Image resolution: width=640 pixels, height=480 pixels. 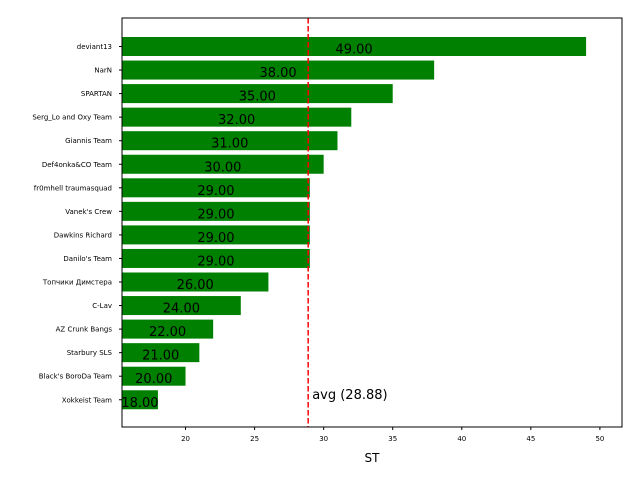 What do you see at coordinates (530, 439) in the screenshot?
I see `x-tick-label: 45` at bounding box center [530, 439].